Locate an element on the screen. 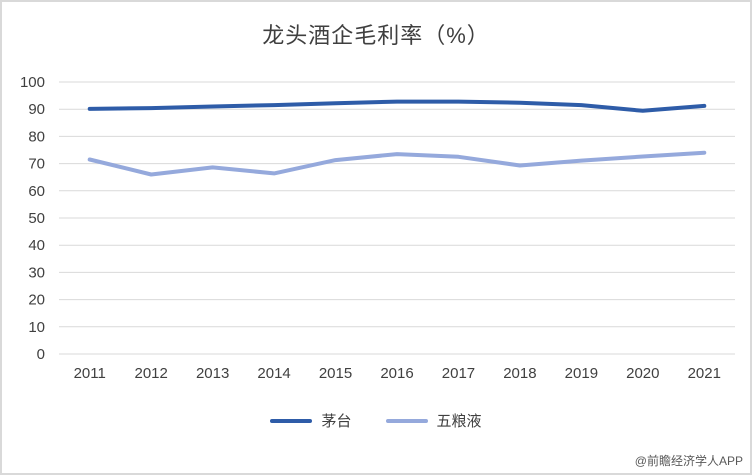  y-tick-label: 10 is located at coordinates (36, 327).